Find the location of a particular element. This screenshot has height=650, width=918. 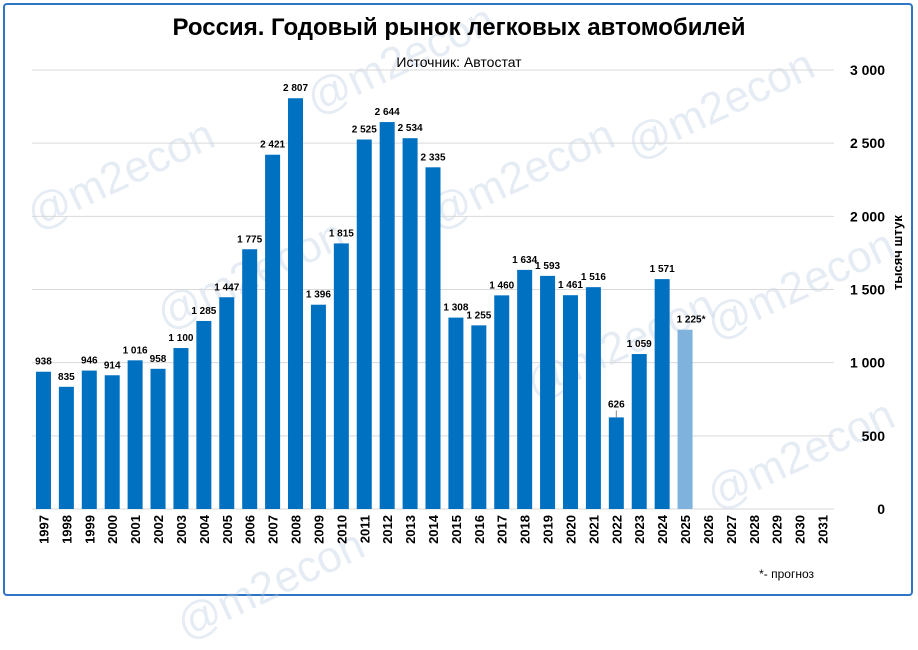

x-tick-label: 2030 is located at coordinates (800, 529).